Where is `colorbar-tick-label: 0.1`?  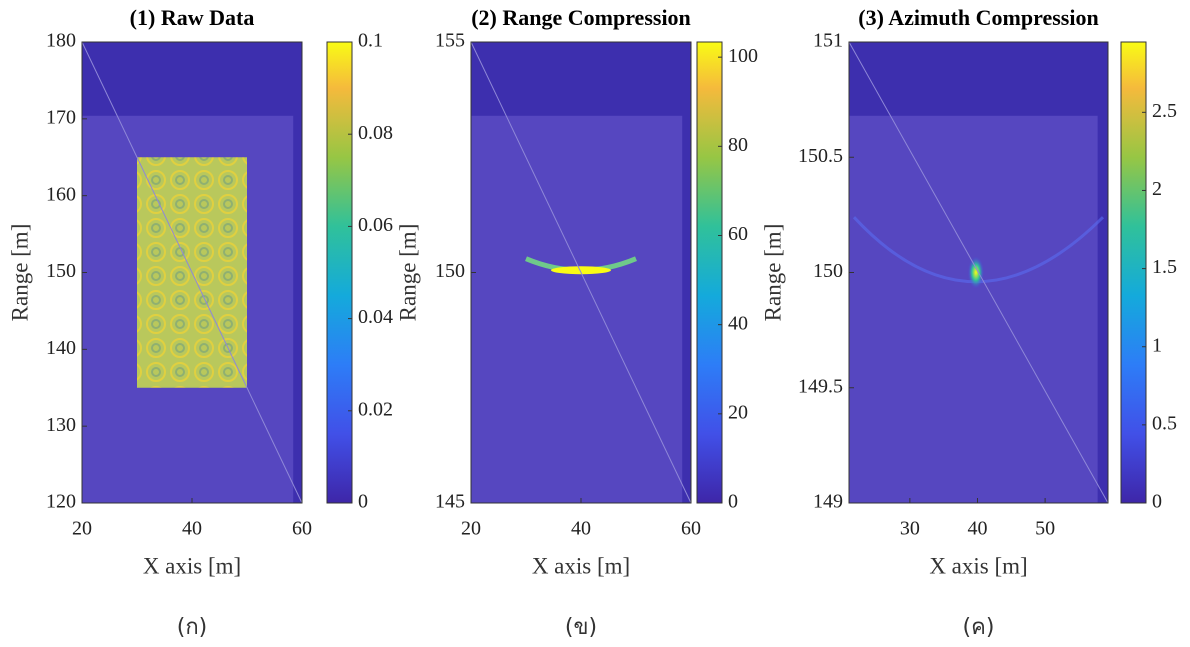
colorbar-tick-label: 0.1 is located at coordinates (370, 41).